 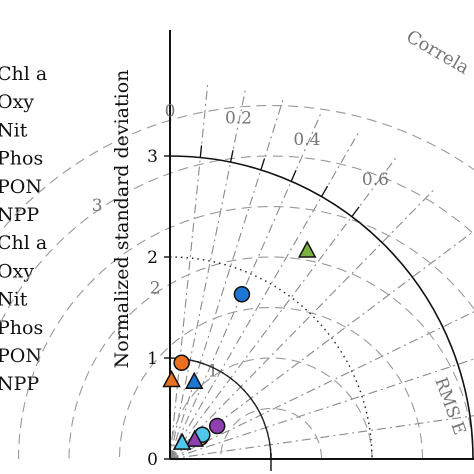 I want to click on correlation-tick-label: 0.4, so click(x=306, y=140).